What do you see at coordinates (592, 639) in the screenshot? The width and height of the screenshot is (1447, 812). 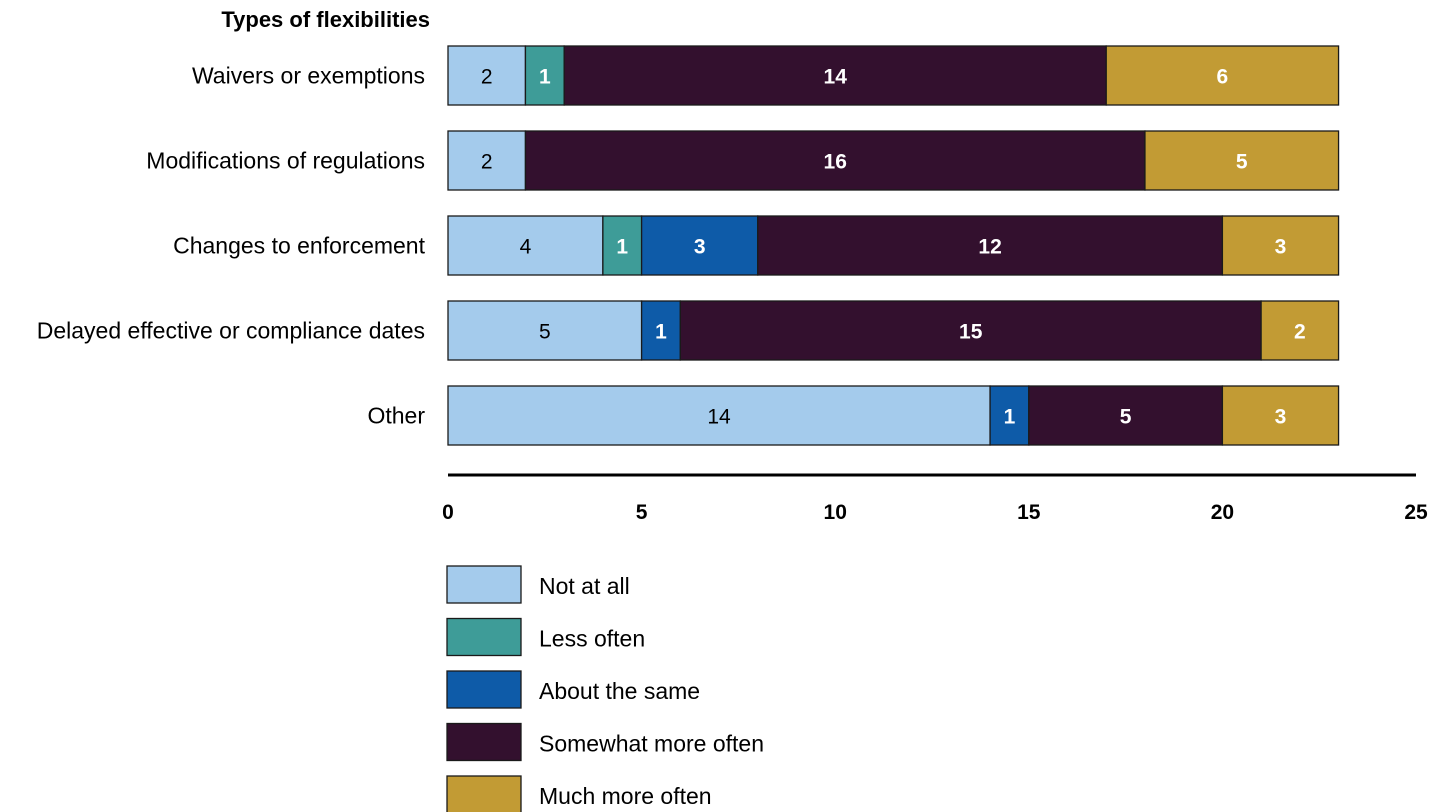 I see `legend-label: Less often` at bounding box center [592, 639].